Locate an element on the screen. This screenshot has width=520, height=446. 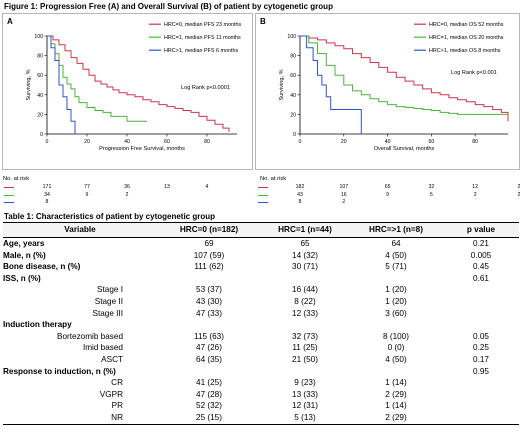
p-value-cell: 0.45 is located at coordinates (481, 267).